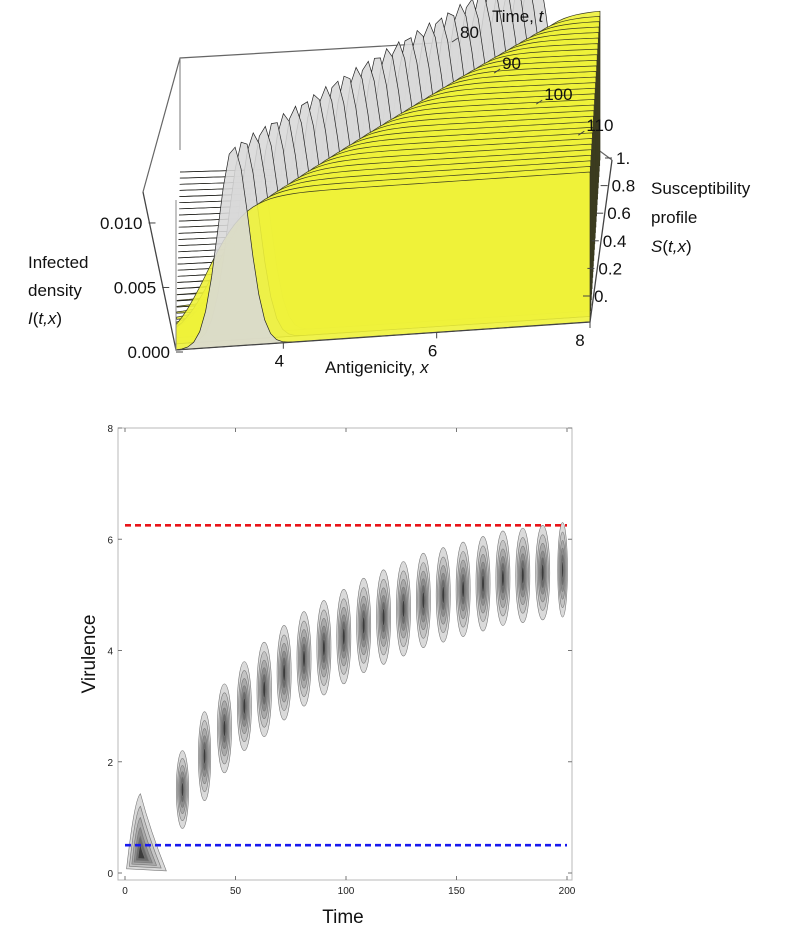  I want to click on x-tick-label: 150, so click(456, 891).